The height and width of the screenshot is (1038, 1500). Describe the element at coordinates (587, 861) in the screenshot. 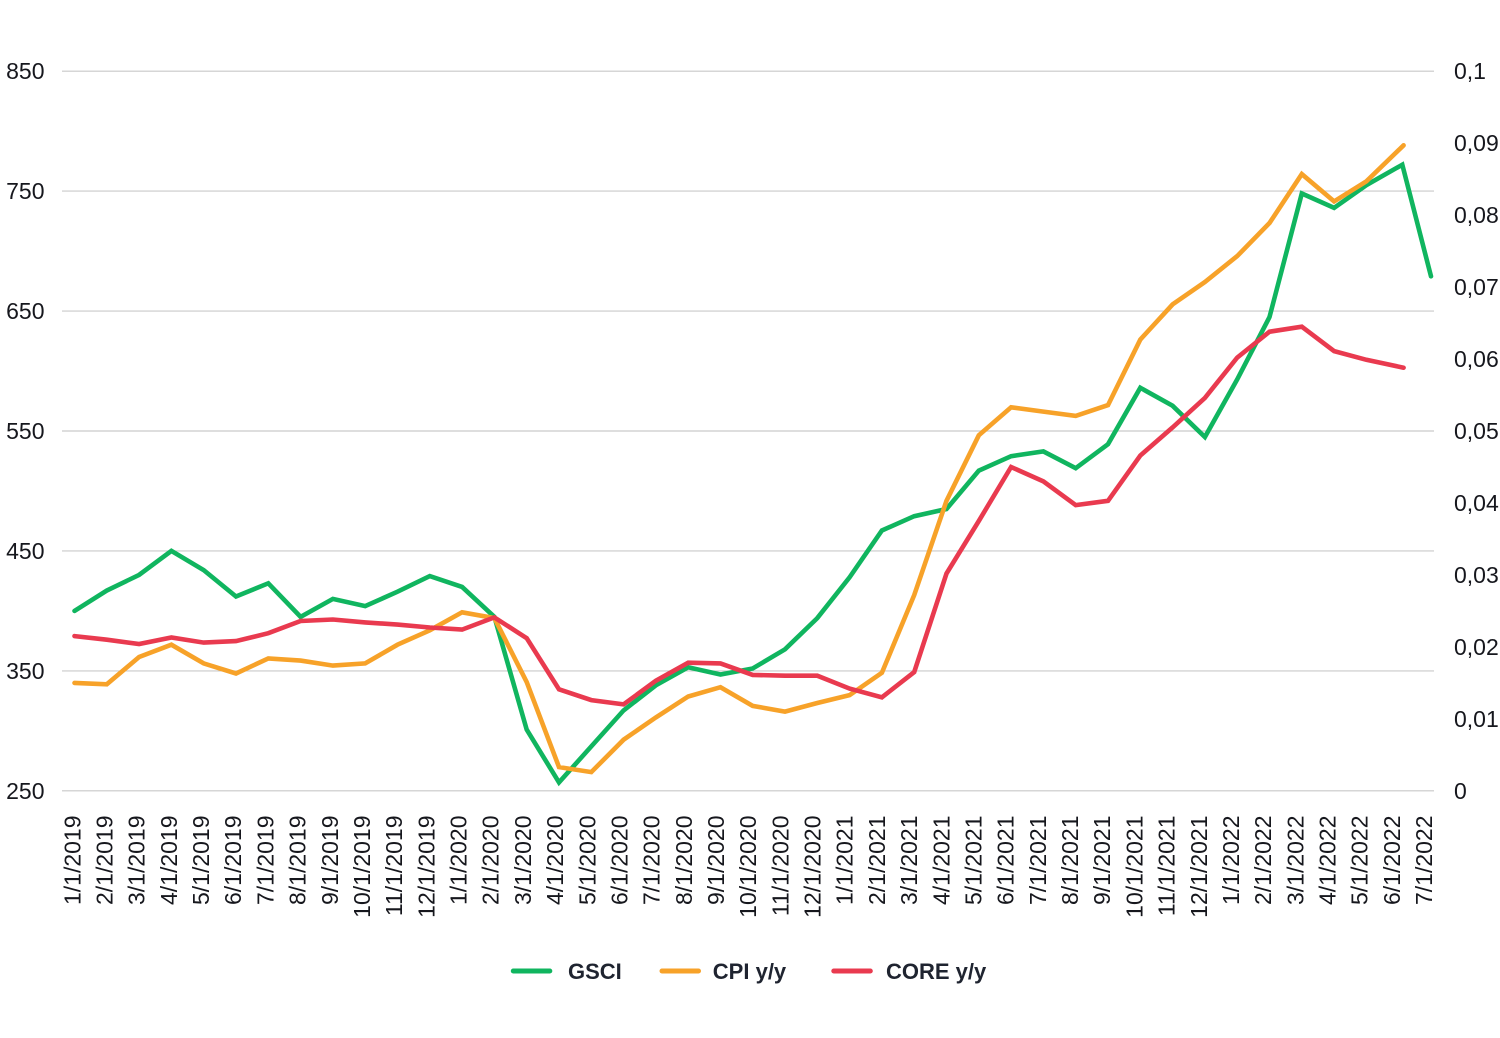

I see `svg-text: 5/1/2020` at that location.